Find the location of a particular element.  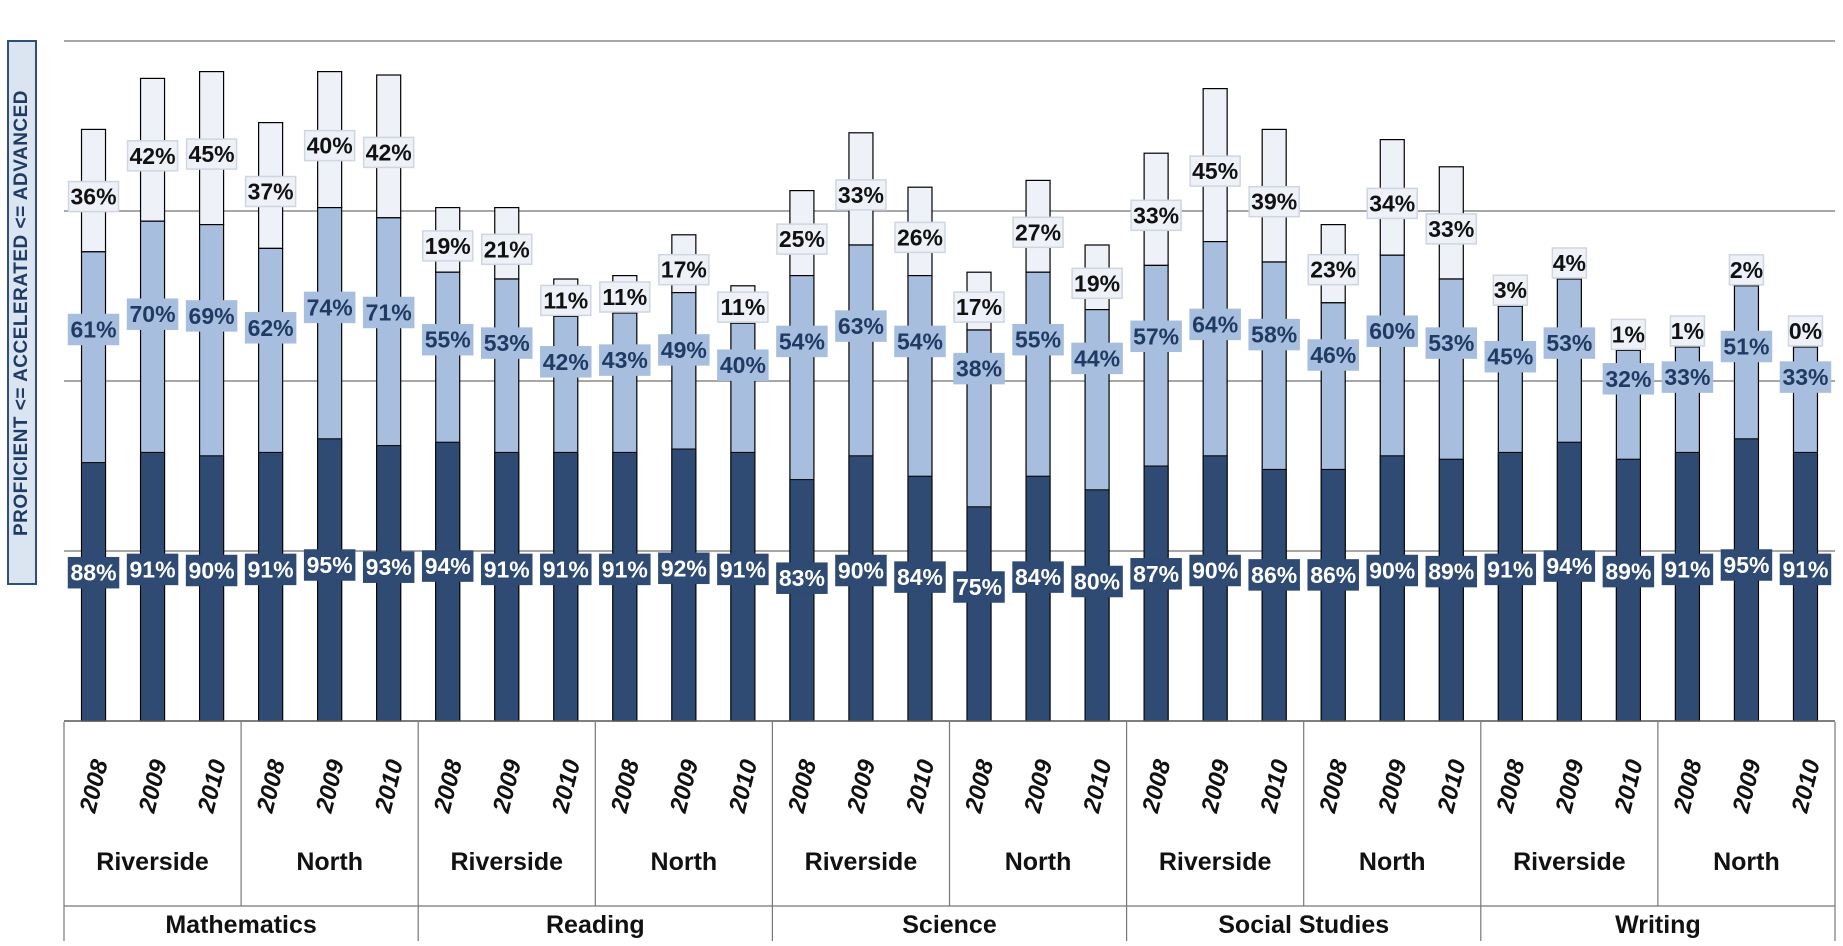

subject-label: Science is located at coordinates (949, 925).